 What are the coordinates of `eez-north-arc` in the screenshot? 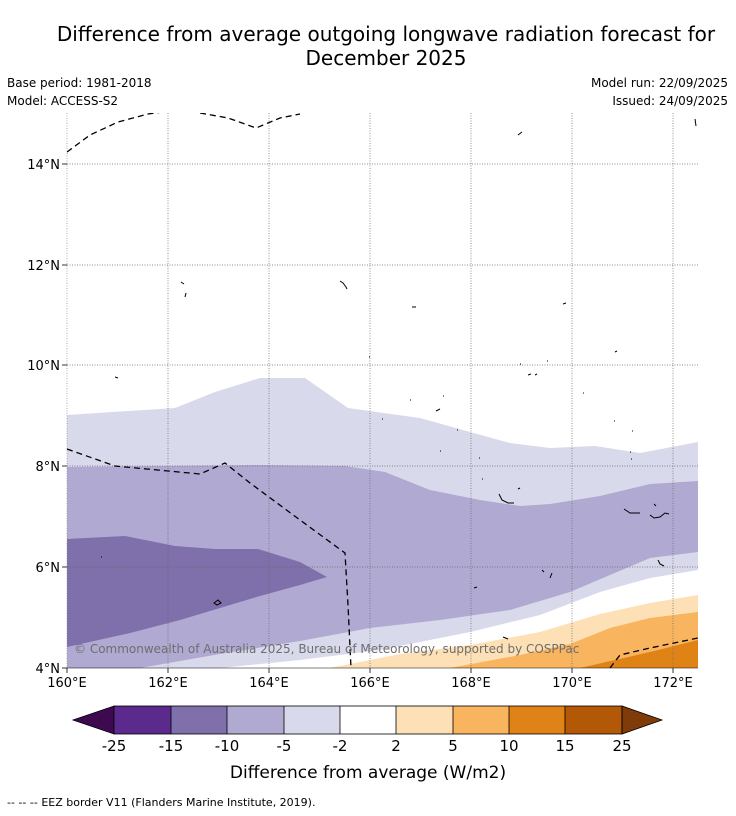 It's located at (114, 133).